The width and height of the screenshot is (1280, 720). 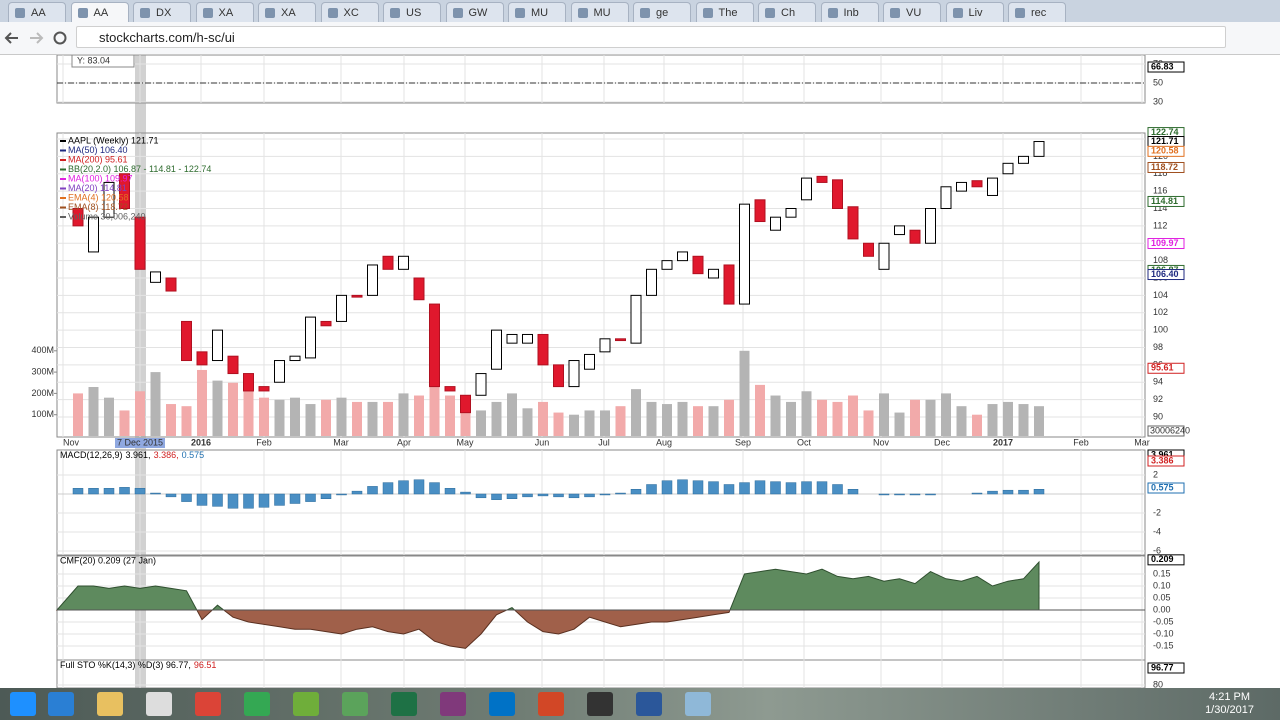 I want to click on url-field: stockcharts.com/h-sc/ui, so click(x=651, y=37).